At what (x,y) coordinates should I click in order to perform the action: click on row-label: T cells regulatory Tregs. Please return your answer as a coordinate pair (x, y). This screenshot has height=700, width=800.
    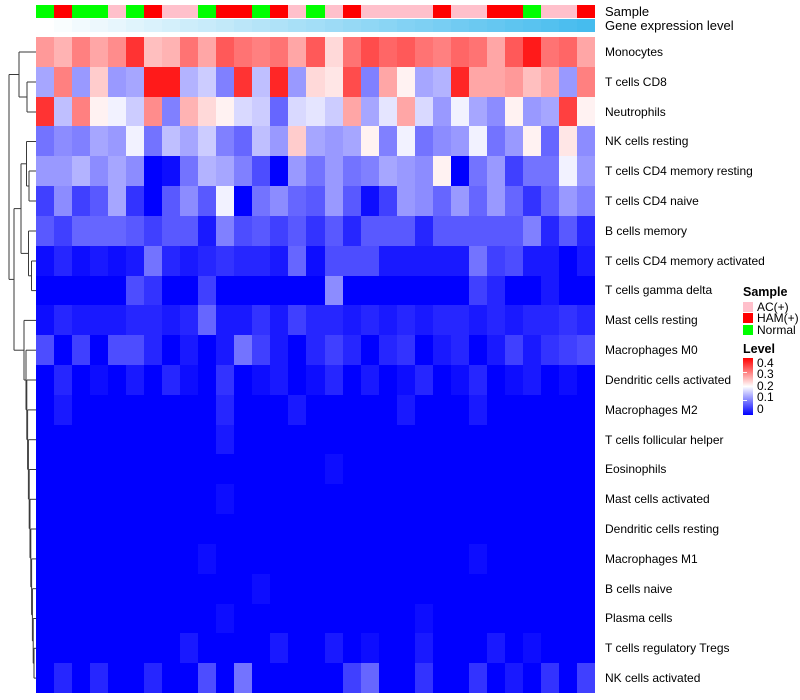
    Looking at the image, I should click on (667, 648).